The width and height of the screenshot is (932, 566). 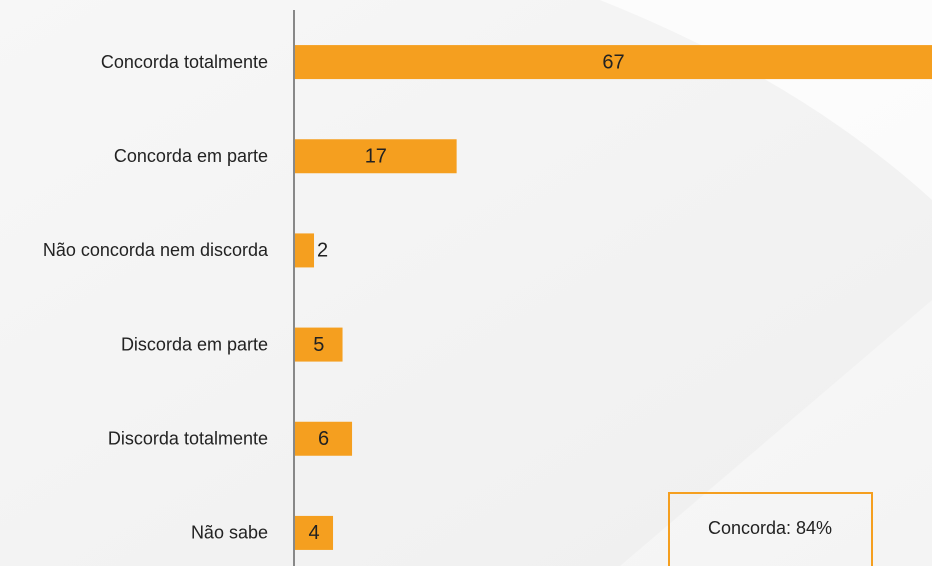 I want to click on annotation-box, so click(x=770, y=529).